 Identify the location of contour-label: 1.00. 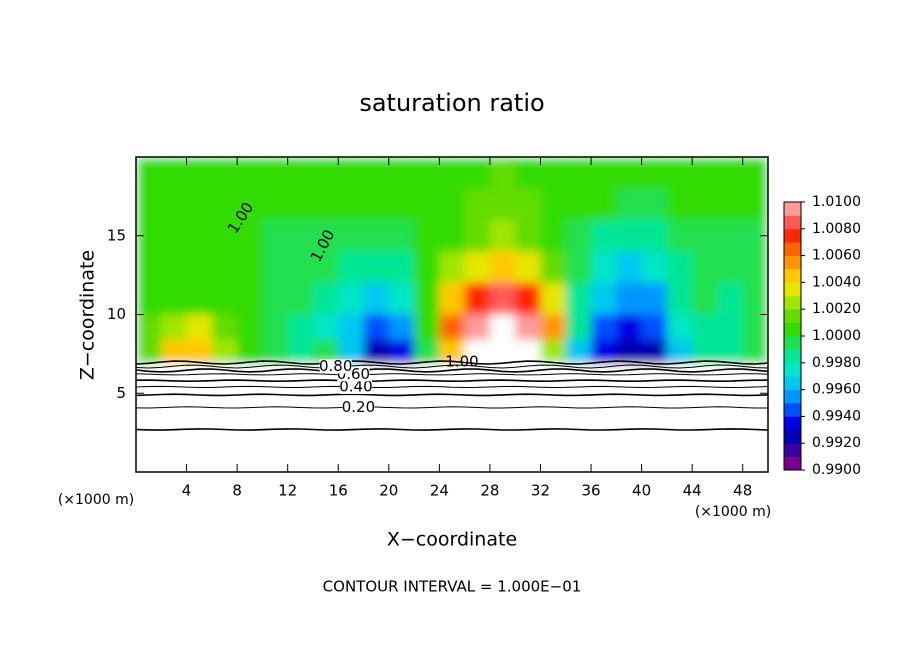
(461, 362).